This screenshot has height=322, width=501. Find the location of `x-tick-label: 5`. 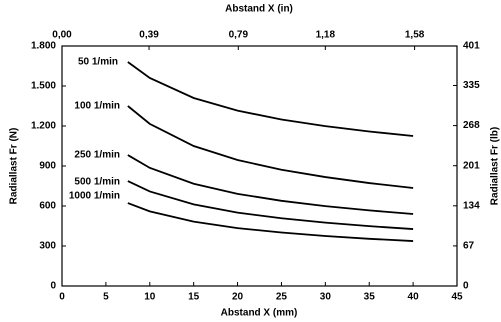

x-tick-label: 5 is located at coordinates (106, 297).